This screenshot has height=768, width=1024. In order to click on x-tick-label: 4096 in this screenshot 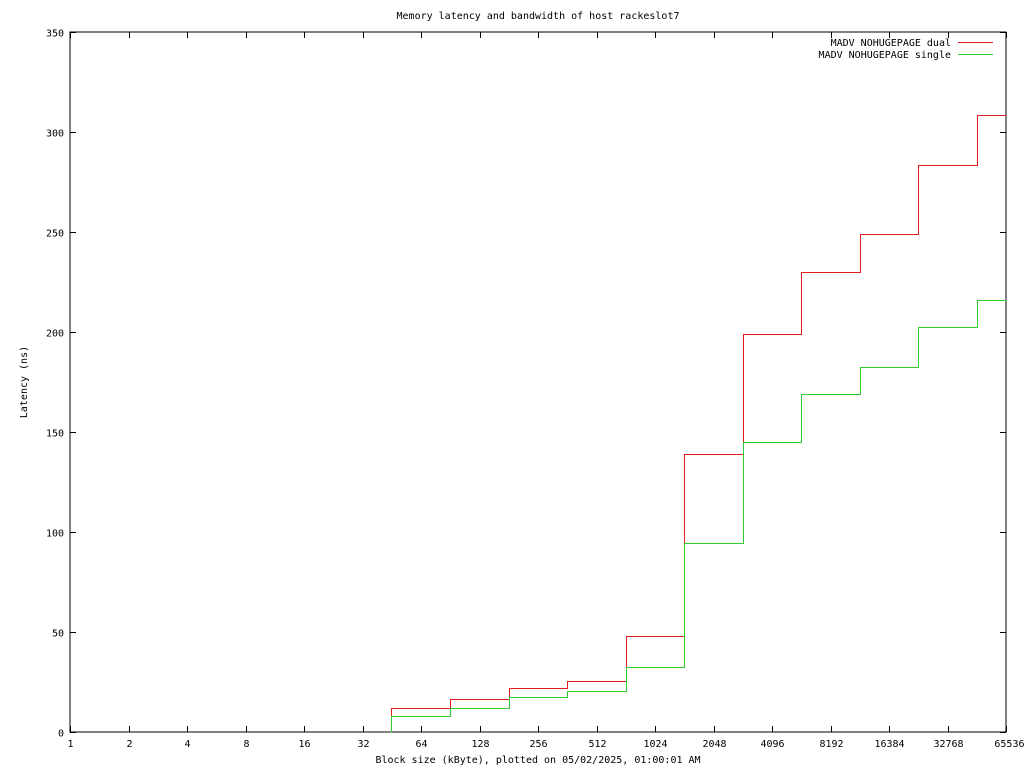, I will do `click(772, 744)`.